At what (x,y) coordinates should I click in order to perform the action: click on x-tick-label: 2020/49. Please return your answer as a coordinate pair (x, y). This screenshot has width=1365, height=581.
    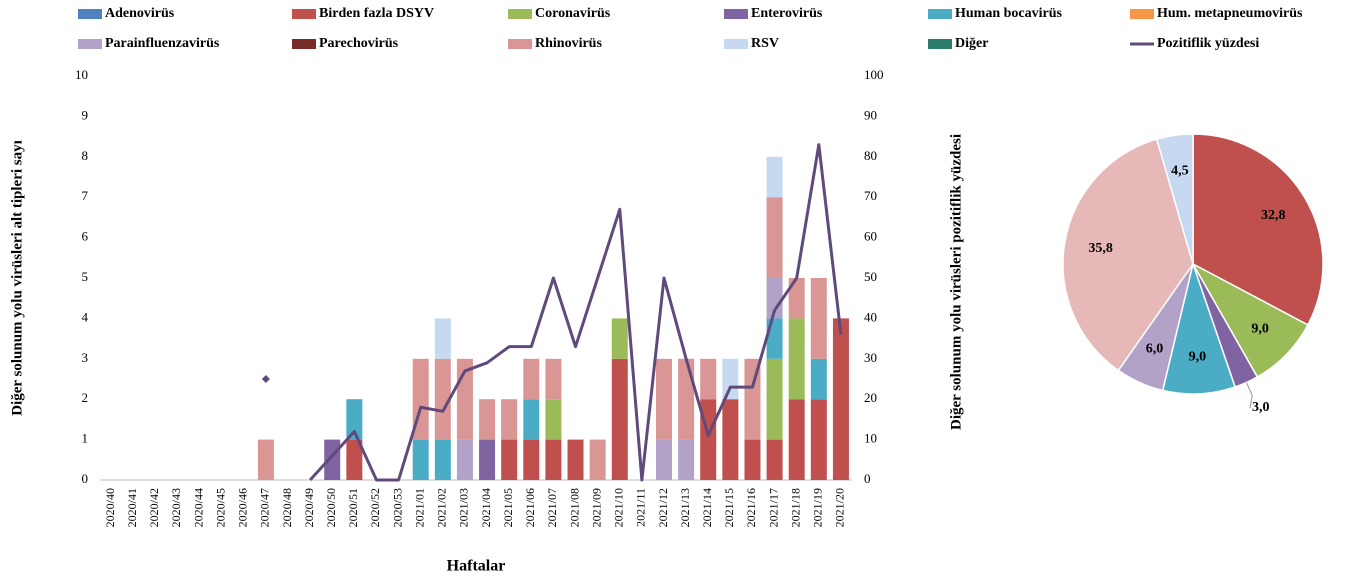
    Looking at the image, I should click on (309, 507).